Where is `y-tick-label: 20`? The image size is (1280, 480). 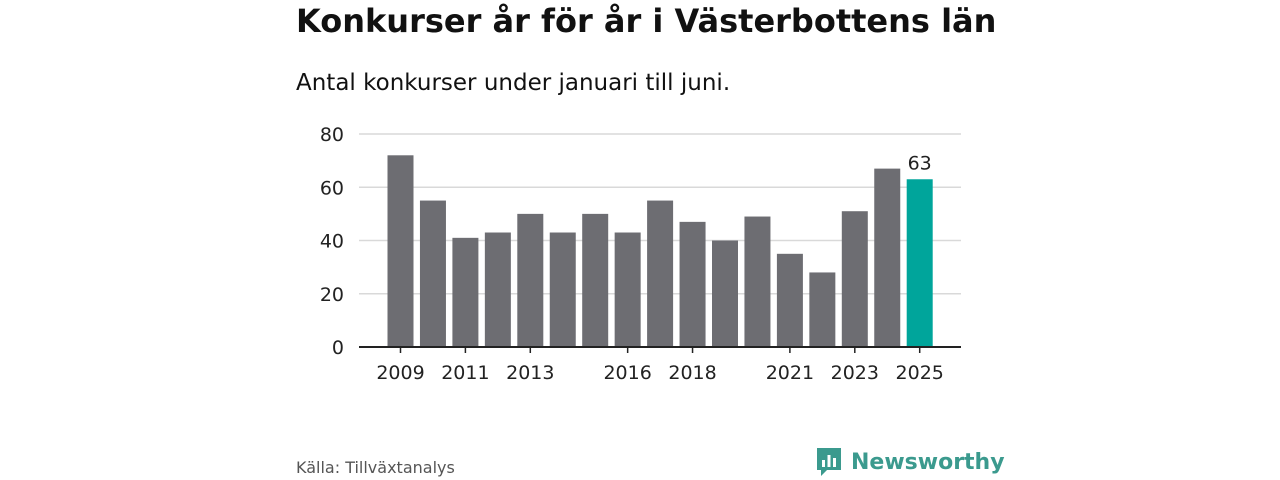 y-tick-label: 20 is located at coordinates (332, 295).